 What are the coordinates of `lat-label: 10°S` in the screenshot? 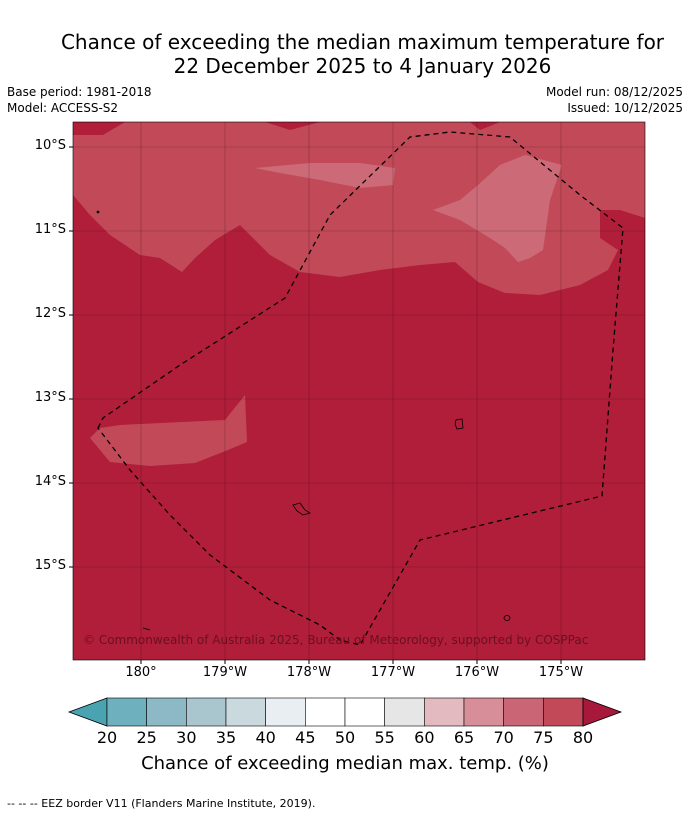 It's located at (50, 145).